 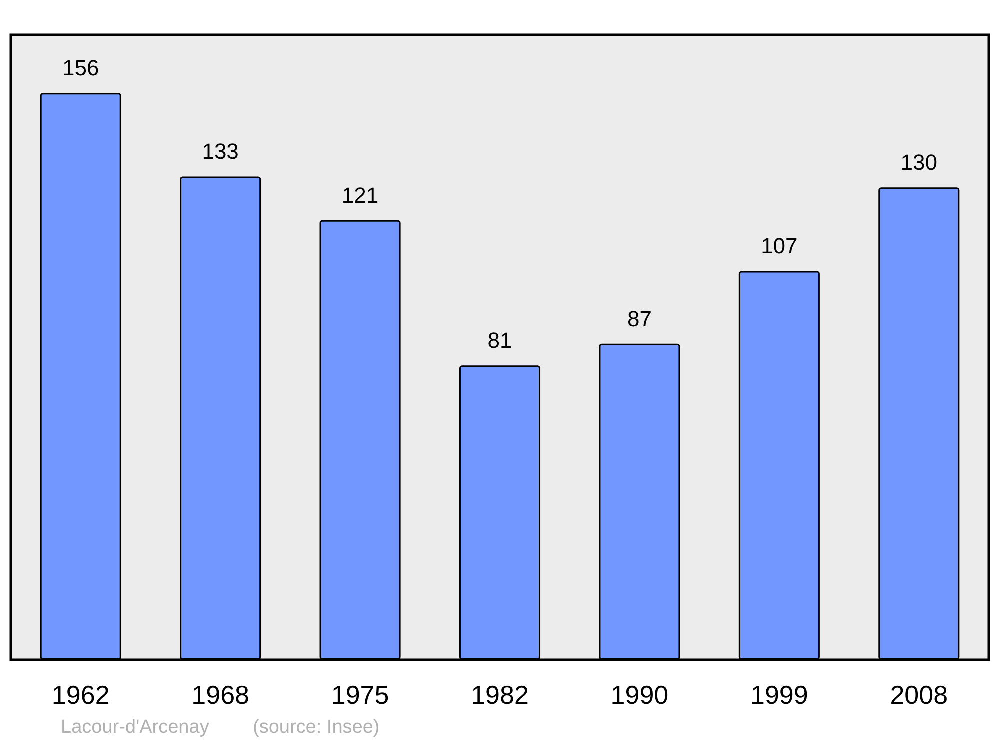 I want to click on x-tick-label: 1968, so click(x=221, y=695).